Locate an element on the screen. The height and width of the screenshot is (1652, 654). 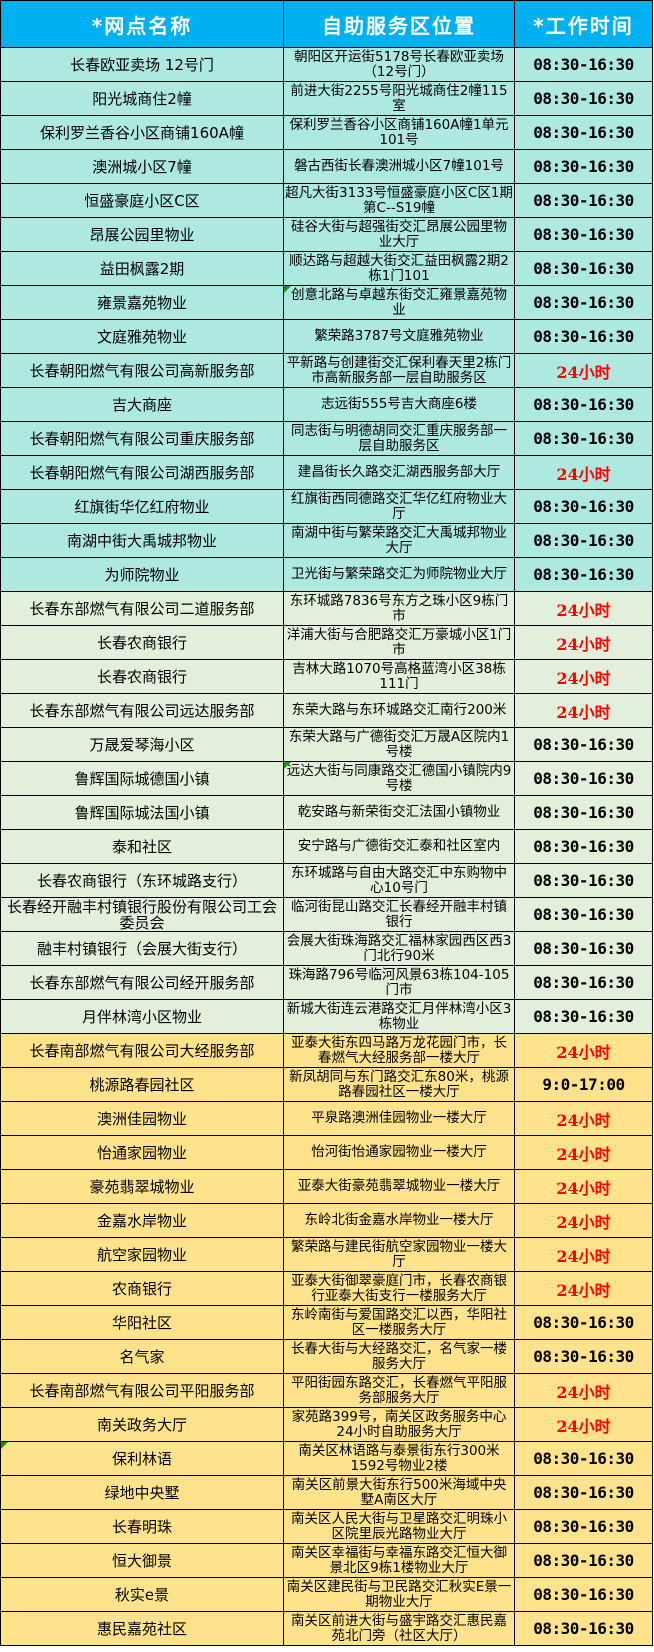
table-row: 澳洲佳园物业 平泉路澳洲佳园物业一楼大厅 24小时 is located at coordinates (326, 1118).